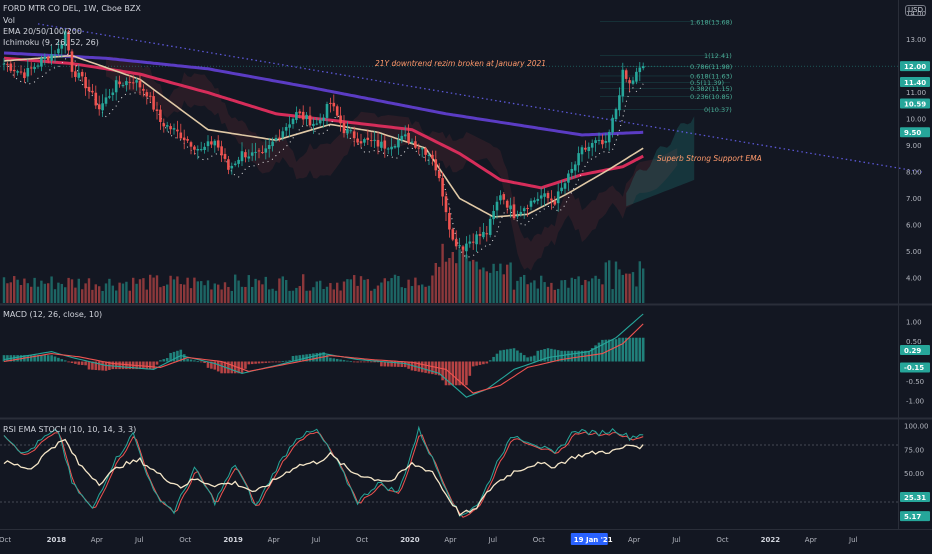 This screenshot has width=932, height=554. What do you see at coordinates (915, 67) in the screenshot?
I see `price-label-text: 12.00` at bounding box center [915, 67].